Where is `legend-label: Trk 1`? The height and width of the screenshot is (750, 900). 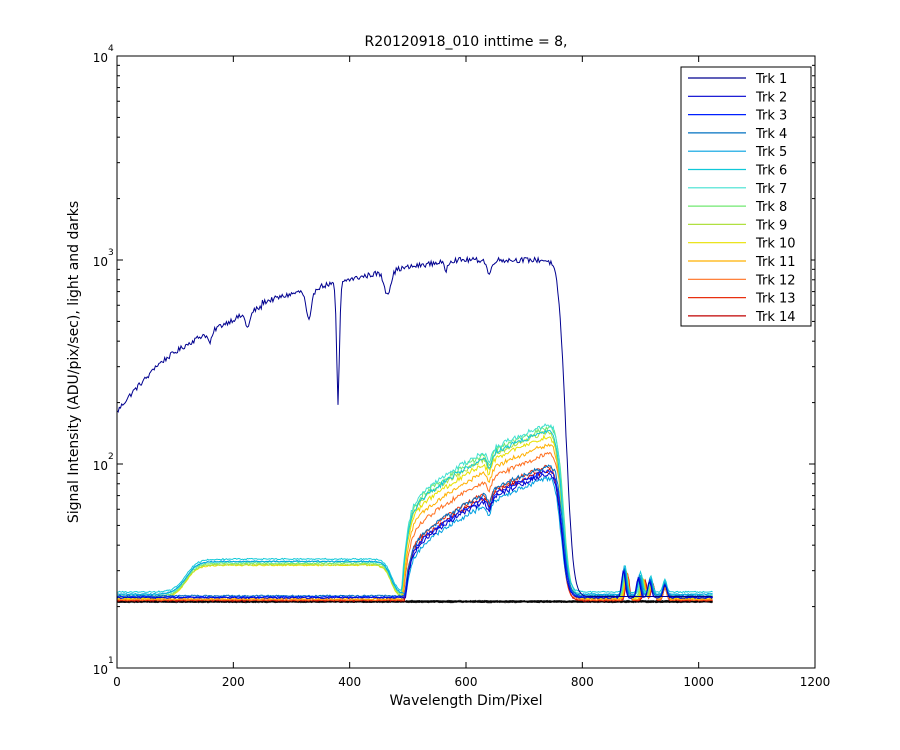
legend-label: Trk 1 is located at coordinates (771, 79).